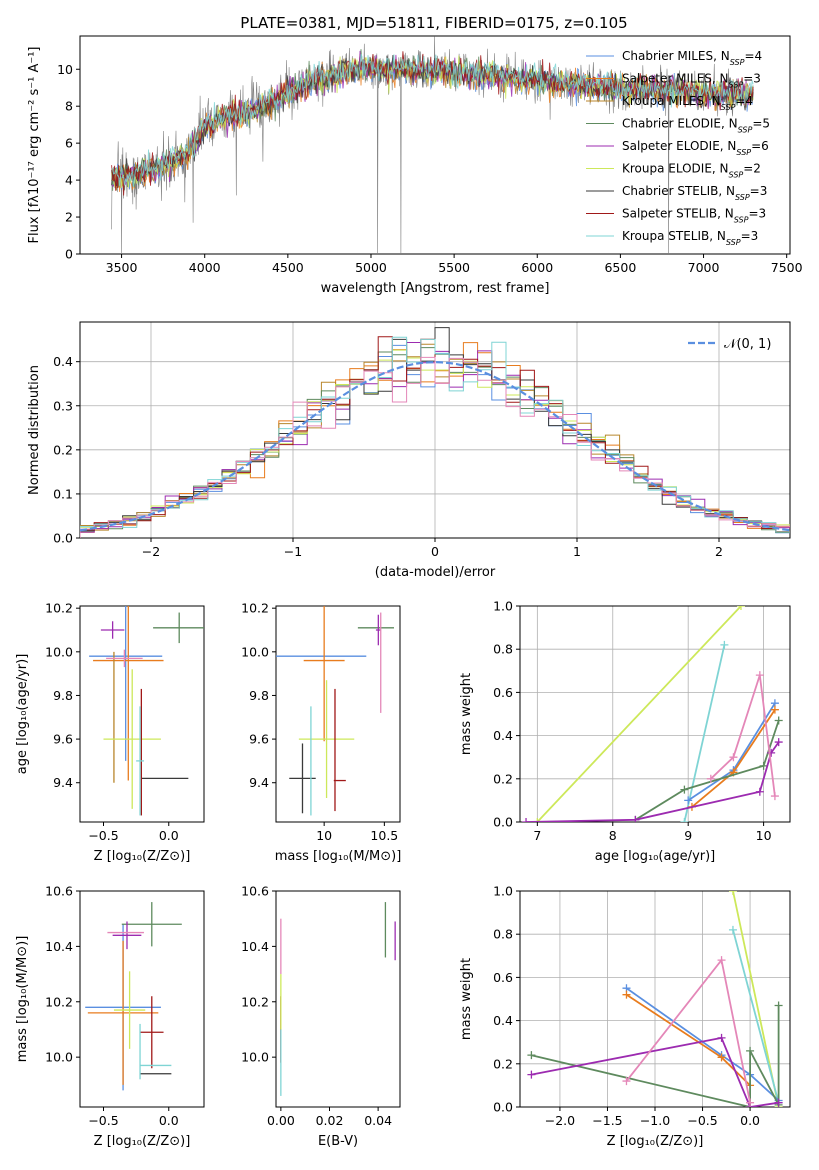 This screenshot has height=1170, width=819. What do you see at coordinates (691, 81) in the screenshot?
I see `legend-entry: Salpeter MILES, NSSP=3` at bounding box center [691, 81].